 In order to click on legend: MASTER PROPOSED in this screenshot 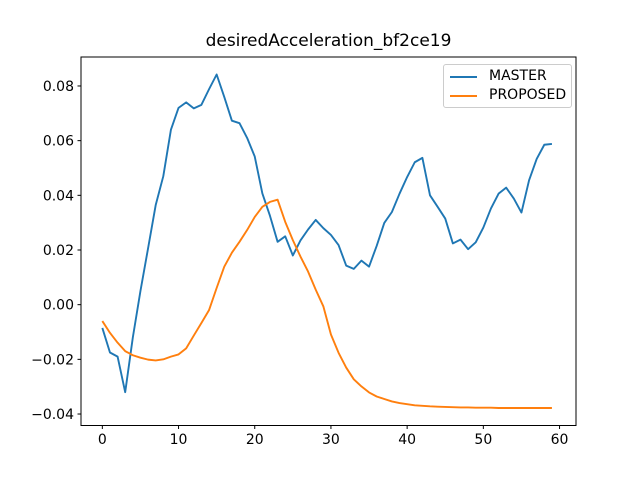, I will do `click(507, 86)`.